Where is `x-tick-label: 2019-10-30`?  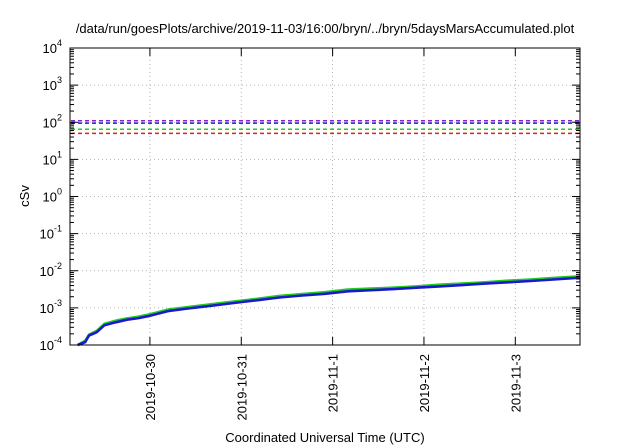 x-tick-label: 2019-10-30 is located at coordinates (150, 387).